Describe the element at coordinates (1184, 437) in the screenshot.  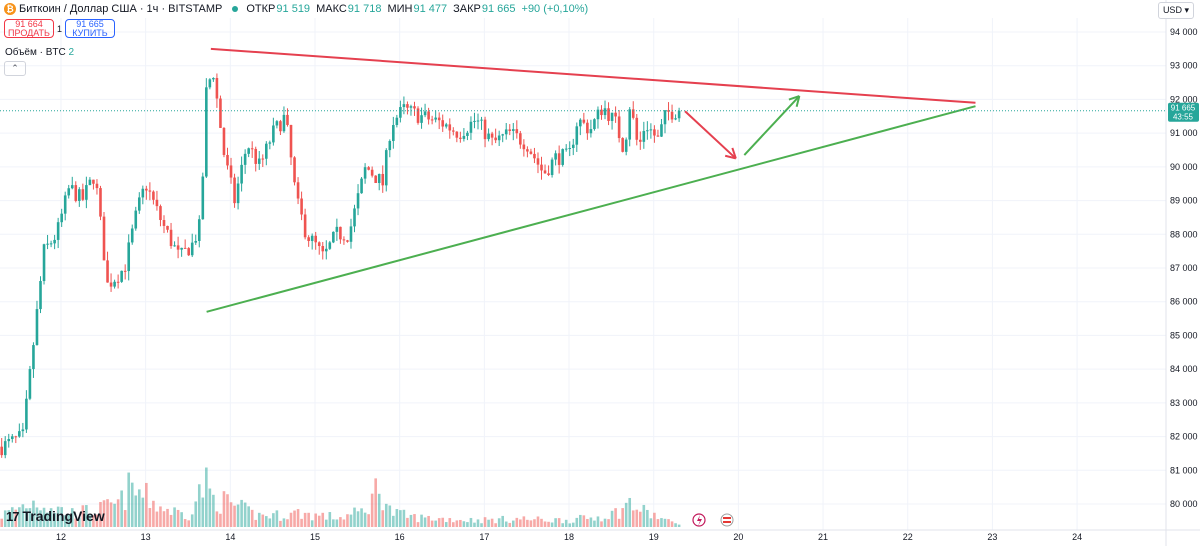
I see `price-tick-label: 82 000` at that location.